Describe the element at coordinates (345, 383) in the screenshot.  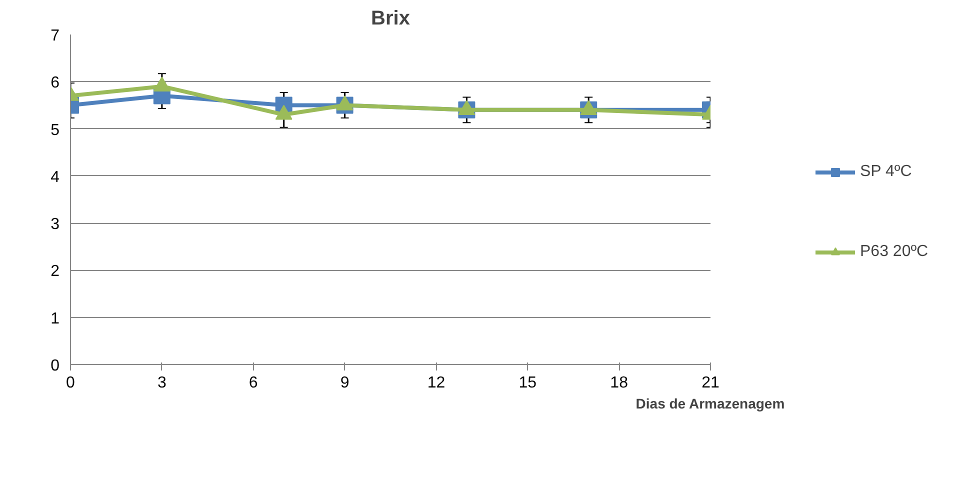
I see `x-tick-label: 9` at that location.